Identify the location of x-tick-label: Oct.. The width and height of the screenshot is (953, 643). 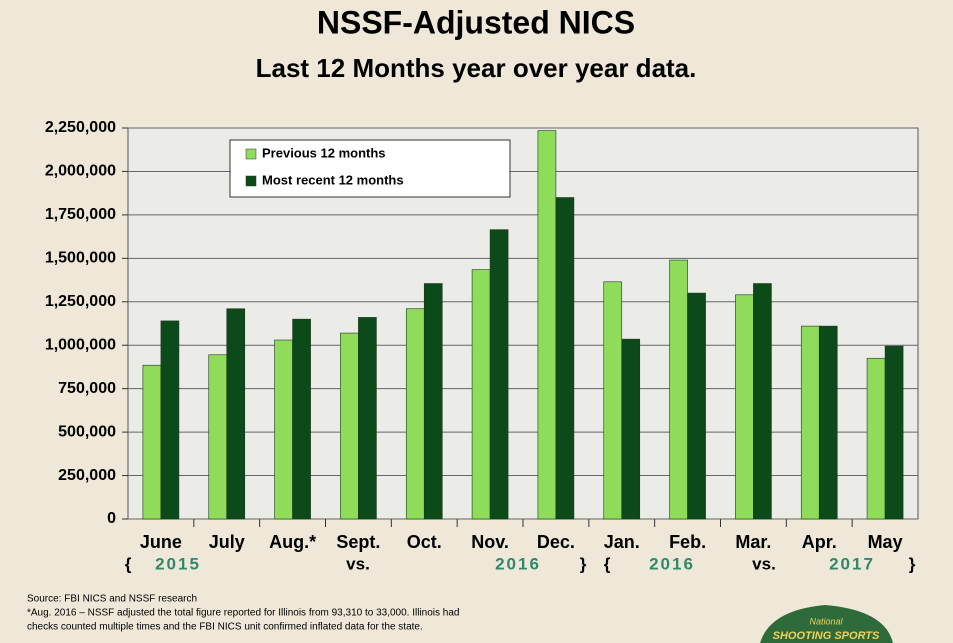
(424, 542).